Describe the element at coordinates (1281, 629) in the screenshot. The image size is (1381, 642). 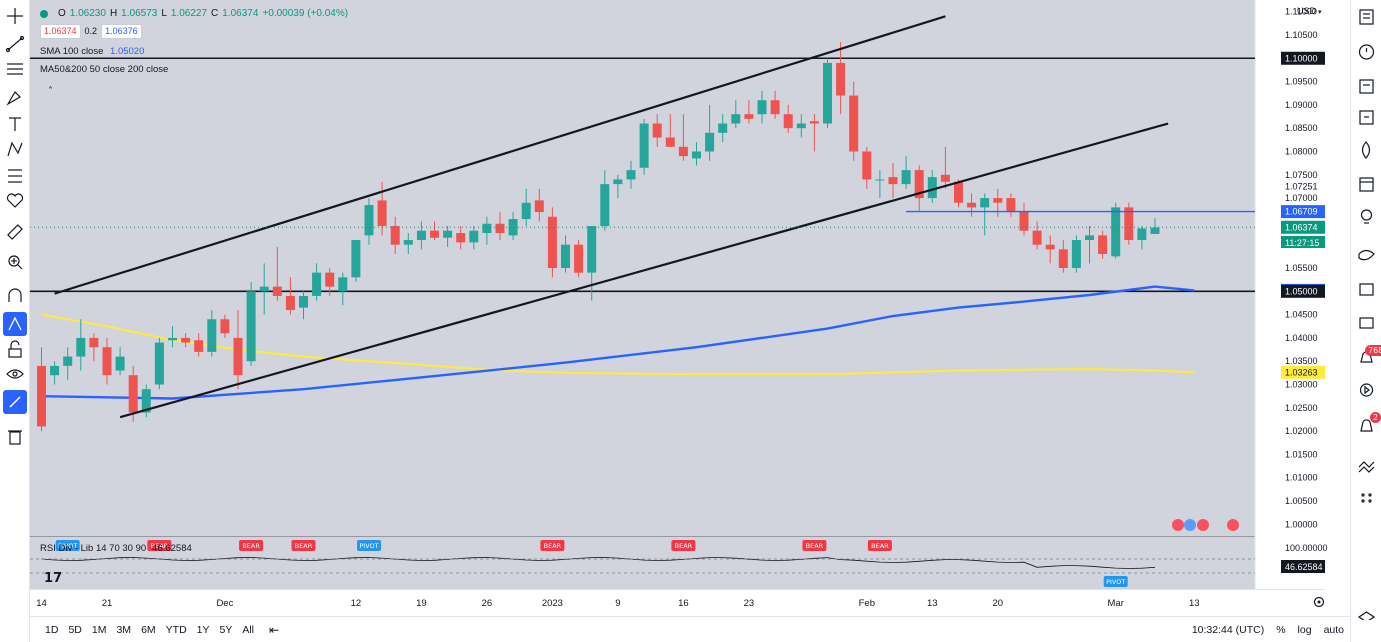
I see `scale-option-percent: %` at that location.